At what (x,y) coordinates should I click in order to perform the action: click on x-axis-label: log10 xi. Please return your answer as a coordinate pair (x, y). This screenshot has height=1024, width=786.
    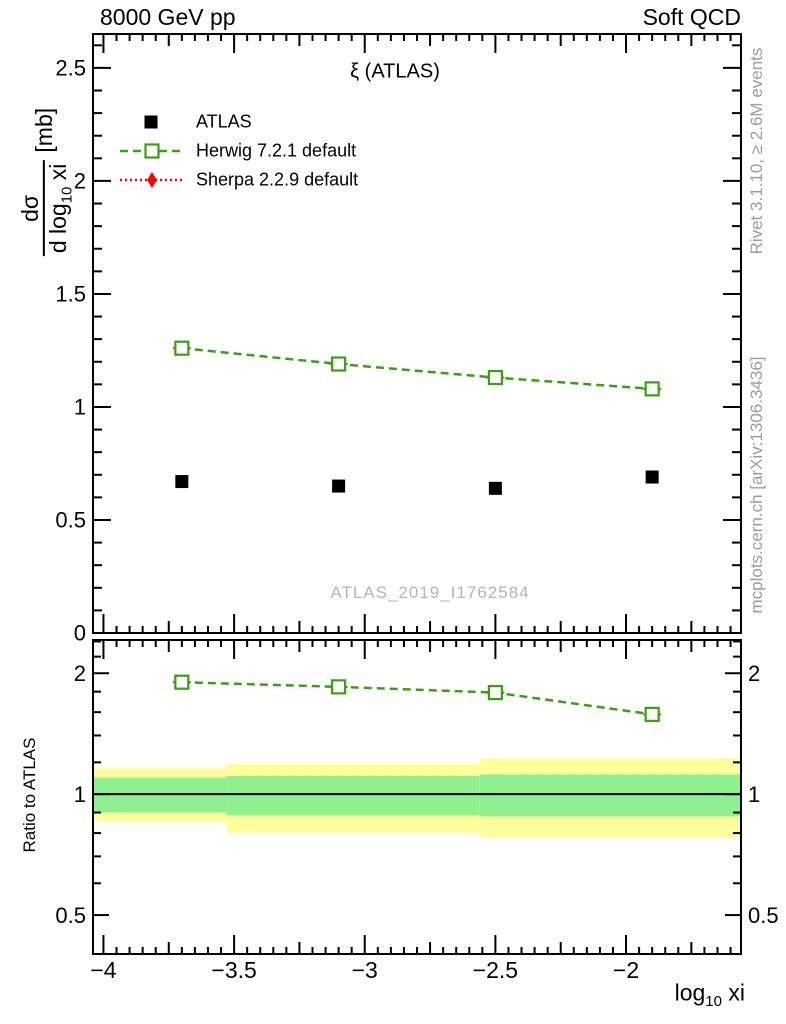
    Looking at the image, I should click on (709, 995).